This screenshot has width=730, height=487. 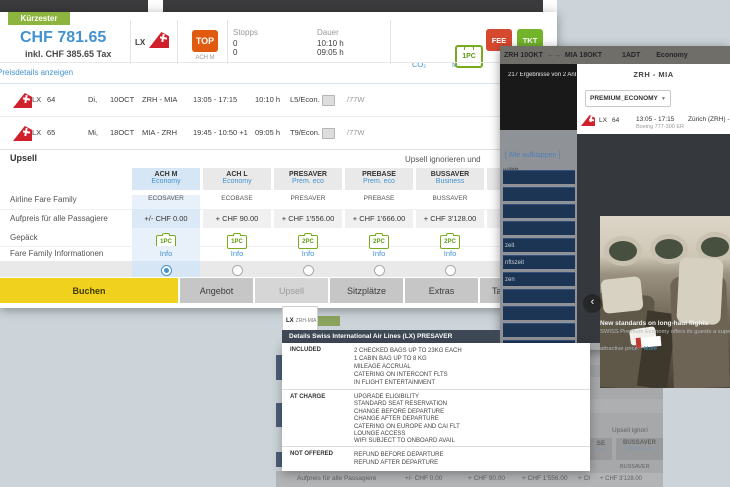 I want to click on chevron-down-icon: ▼, so click(x=663, y=98).